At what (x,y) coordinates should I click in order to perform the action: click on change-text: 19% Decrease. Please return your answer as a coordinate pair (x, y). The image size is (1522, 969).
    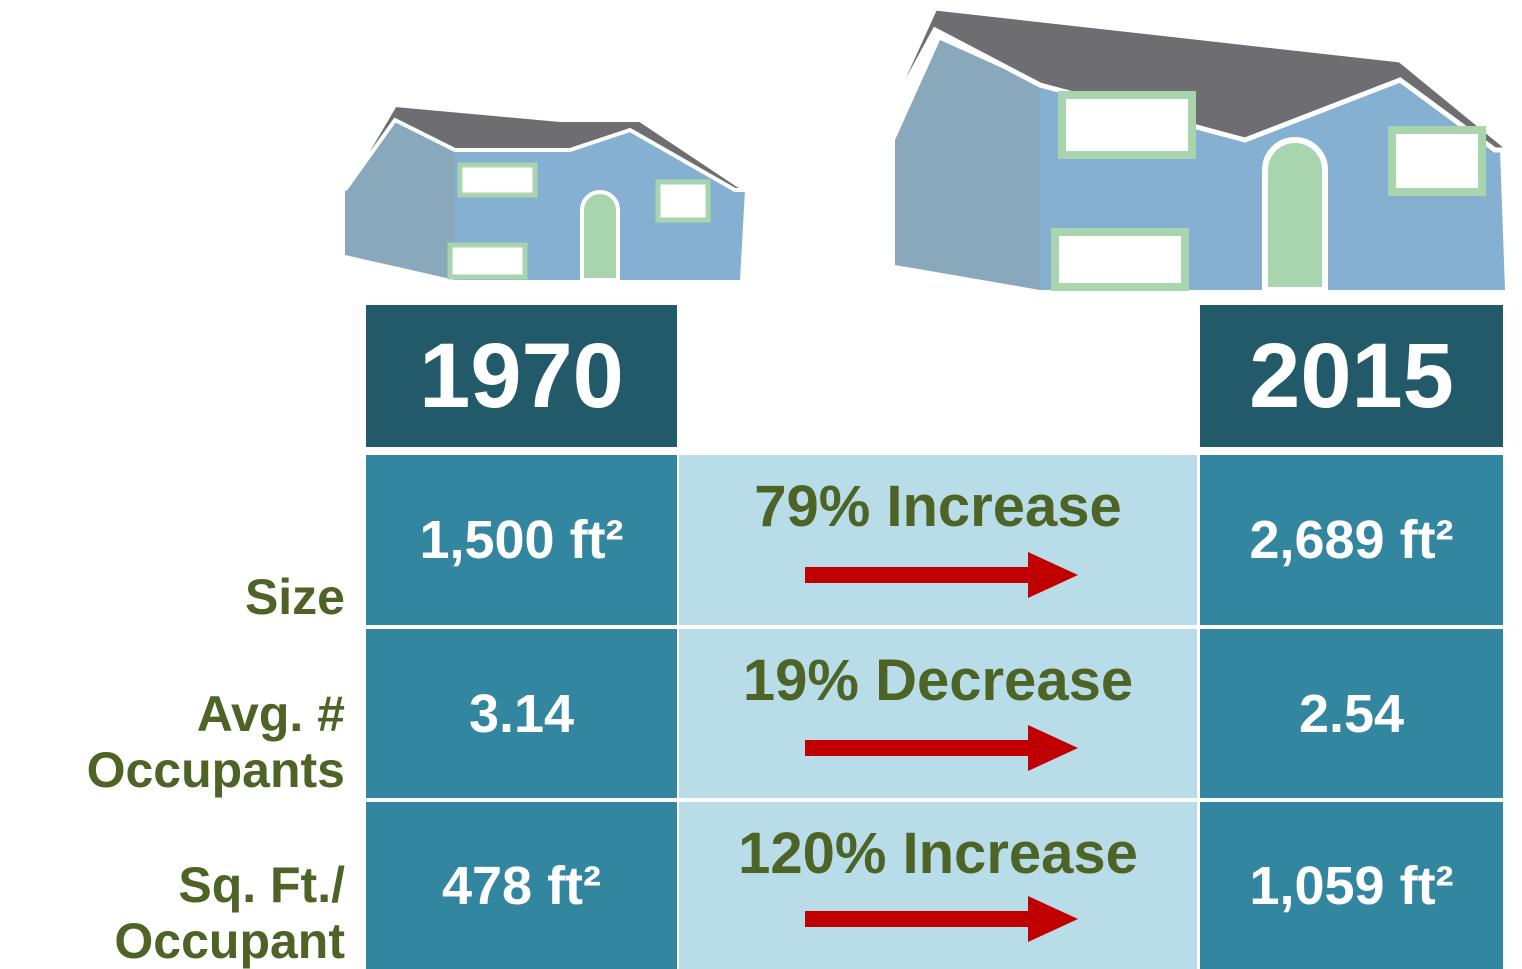
    Looking at the image, I should click on (938, 680).